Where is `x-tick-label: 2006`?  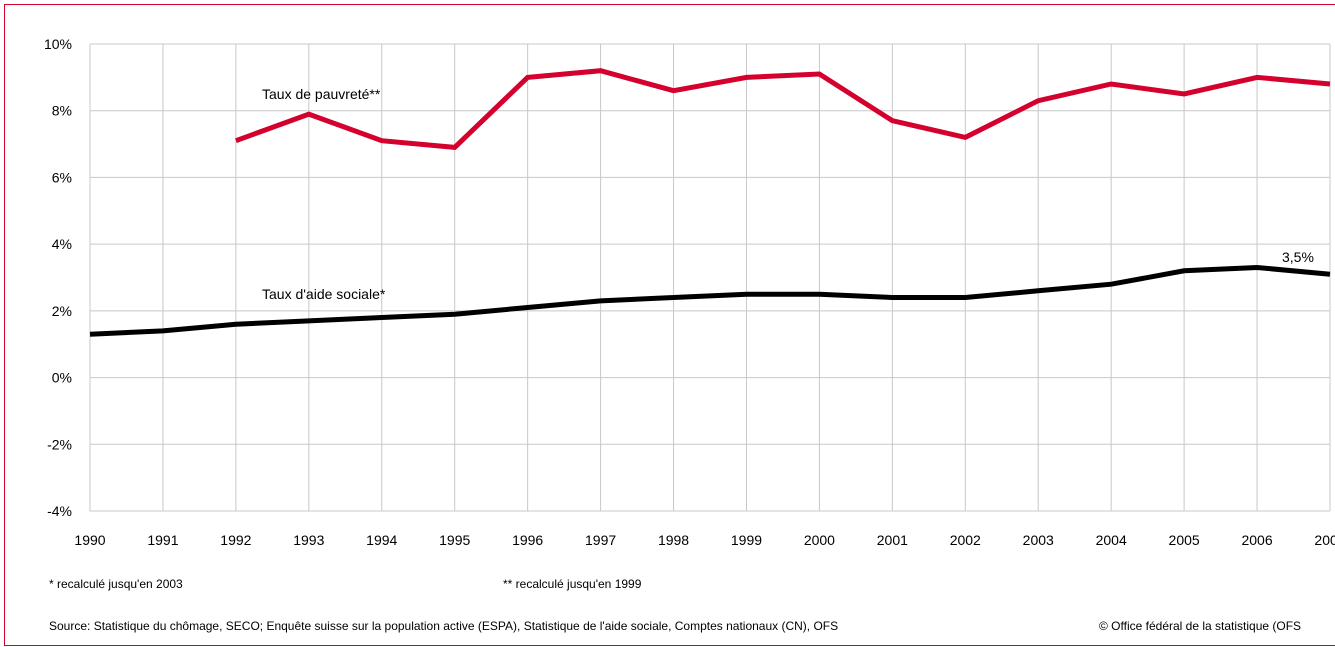 x-tick-label: 2006 is located at coordinates (1256, 540).